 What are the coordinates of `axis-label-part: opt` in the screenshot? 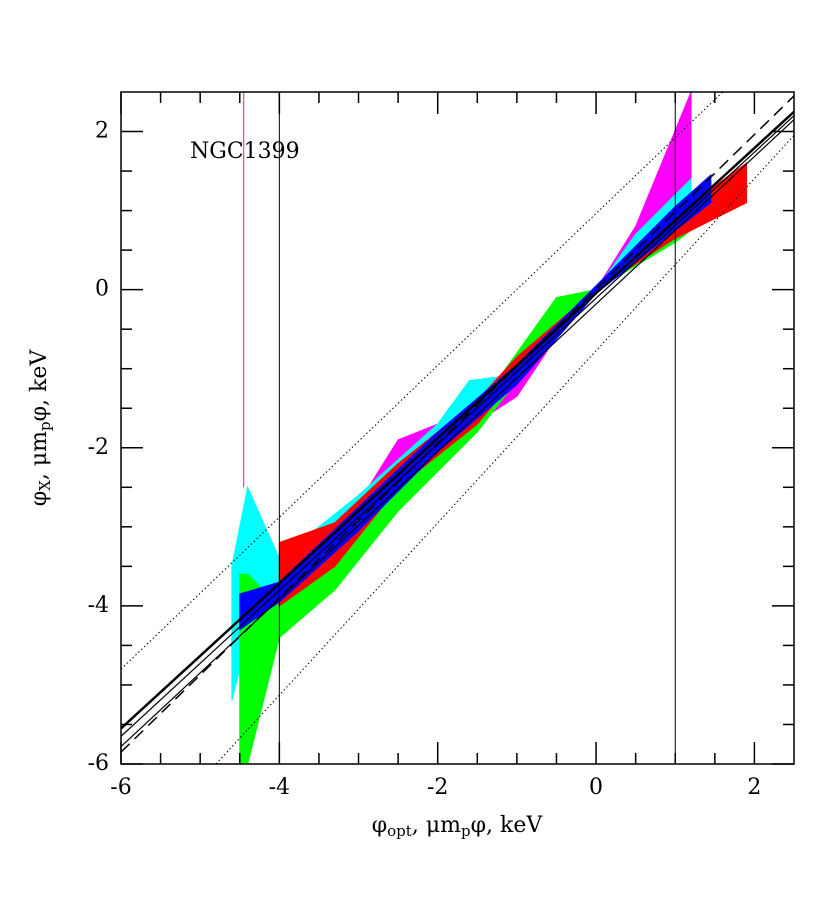 It's located at (399, 831).